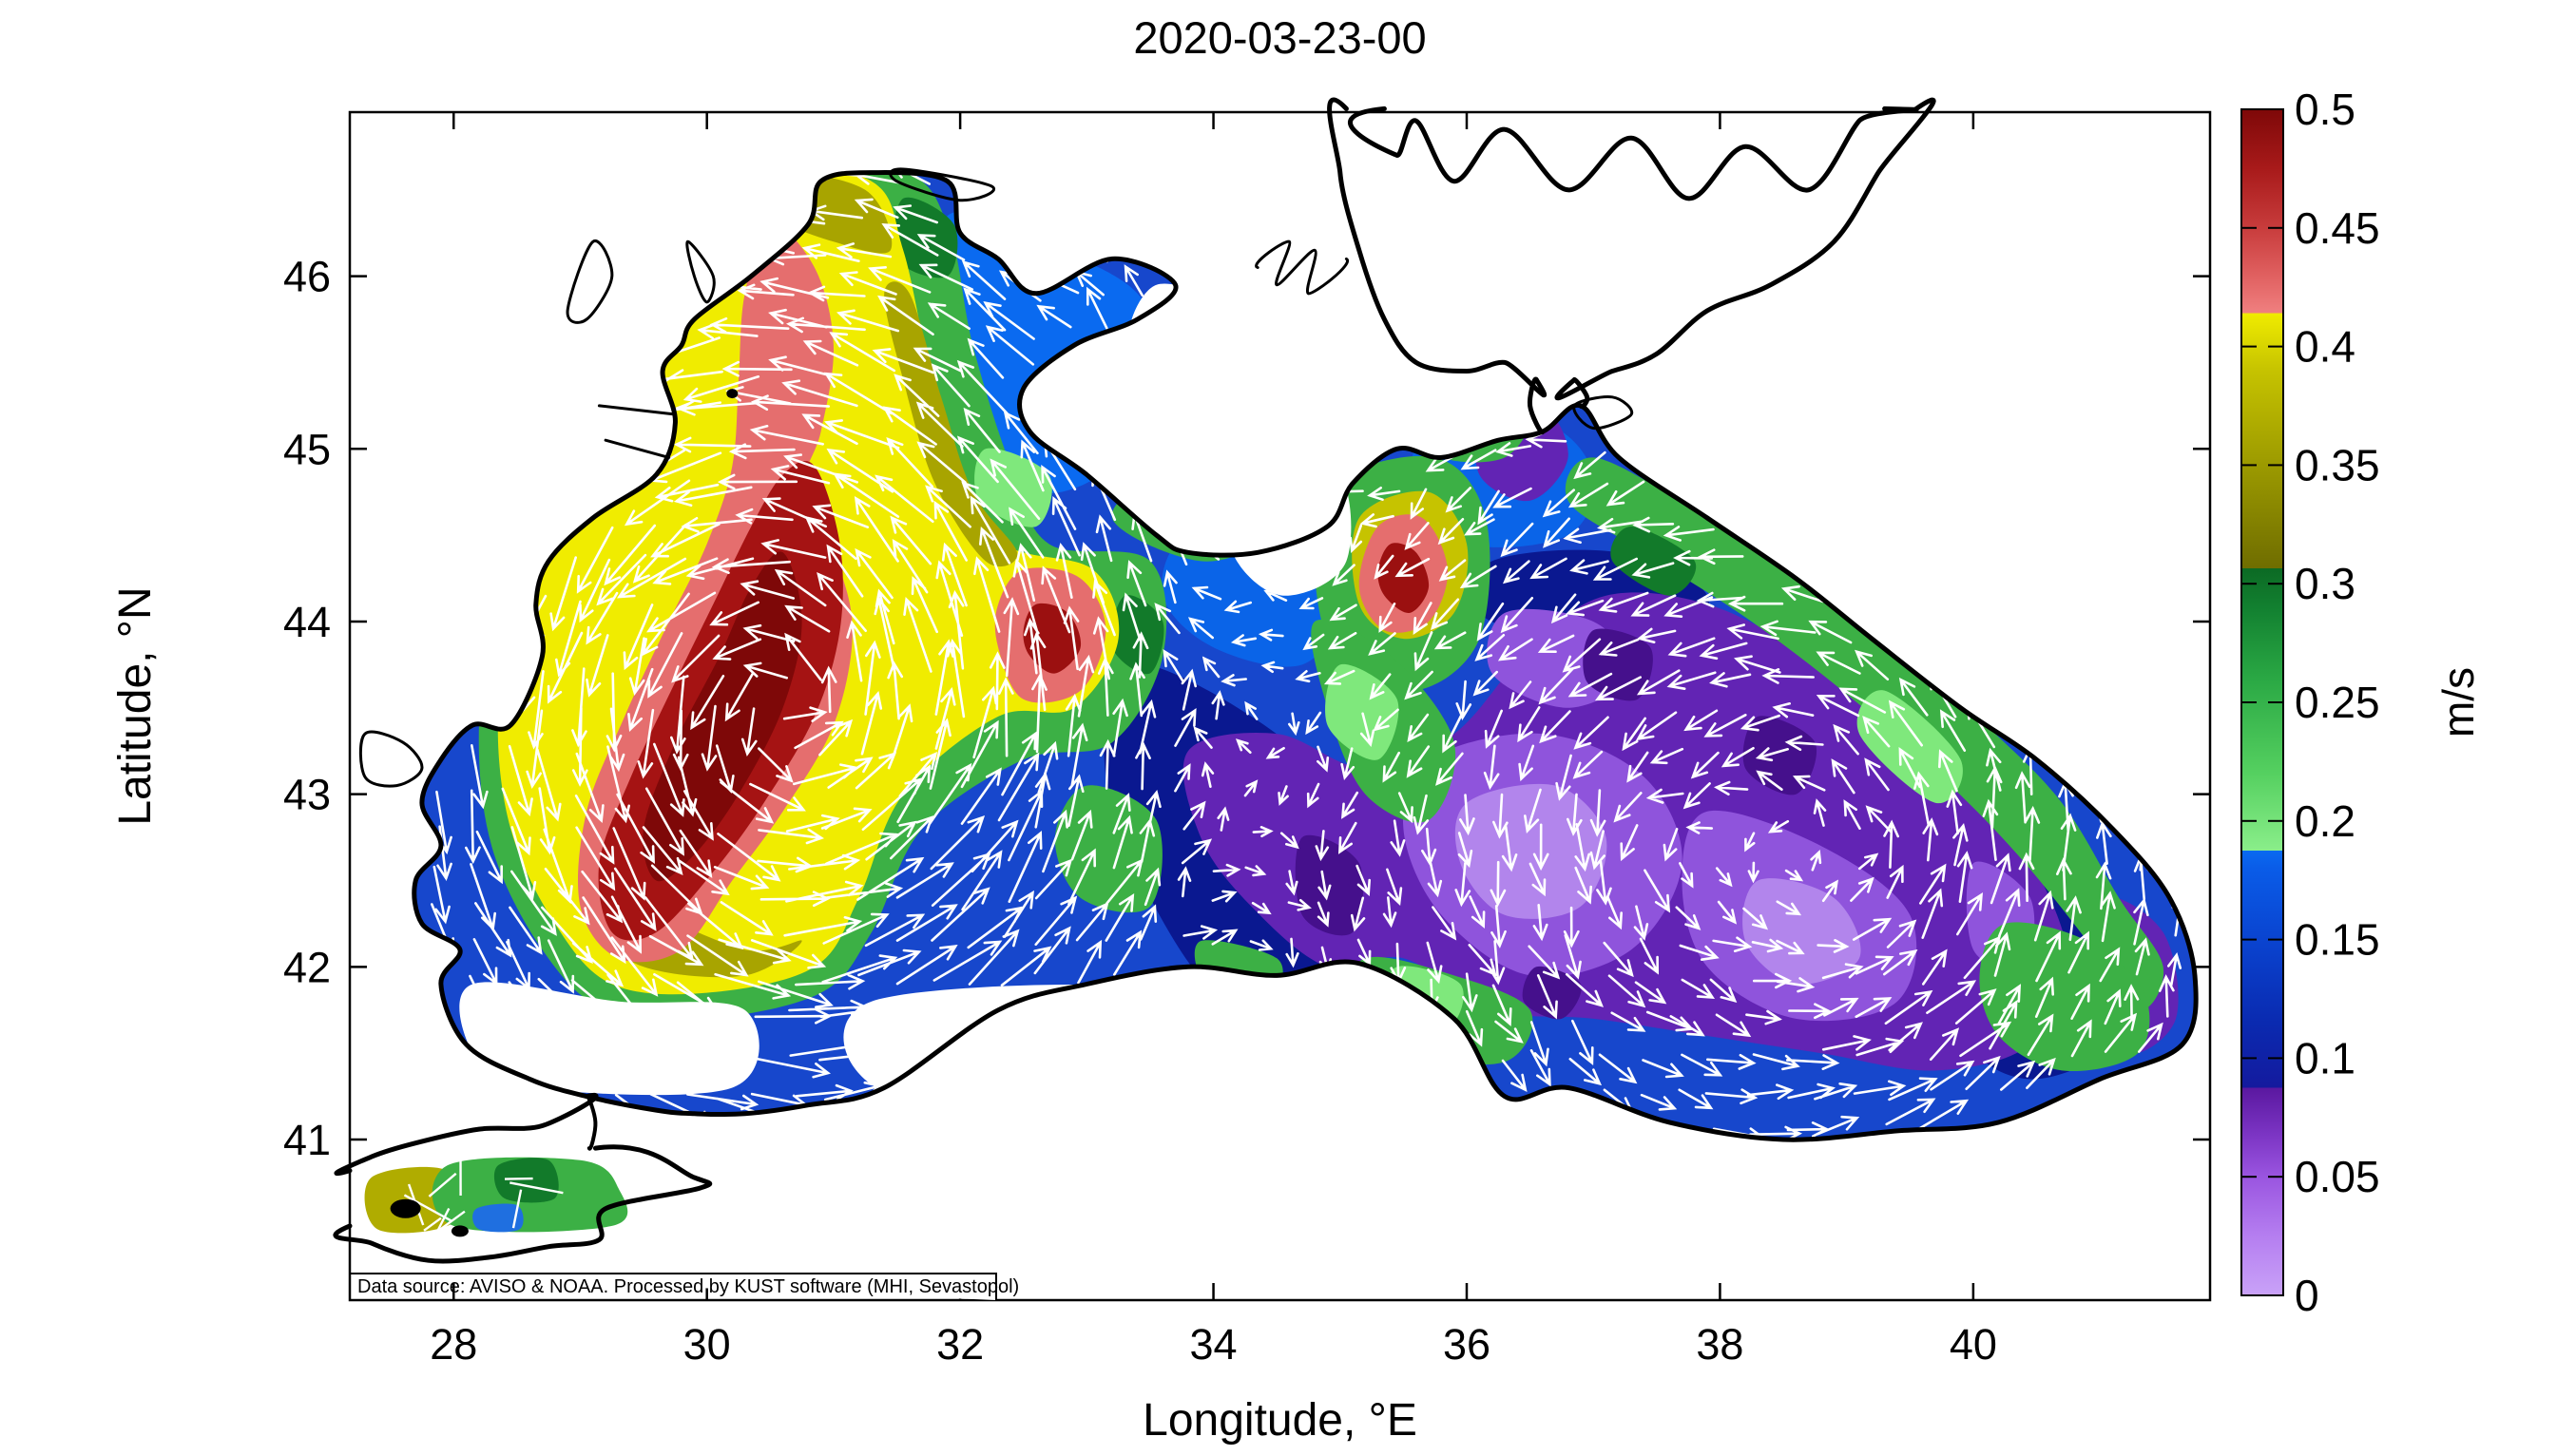 The image size is (2557, 1456). What do you see at coordinates (1280, 1420) in the screenshot?
I see `x-axis-label: Longitude, °E` at bounding box center [1280, 1420].